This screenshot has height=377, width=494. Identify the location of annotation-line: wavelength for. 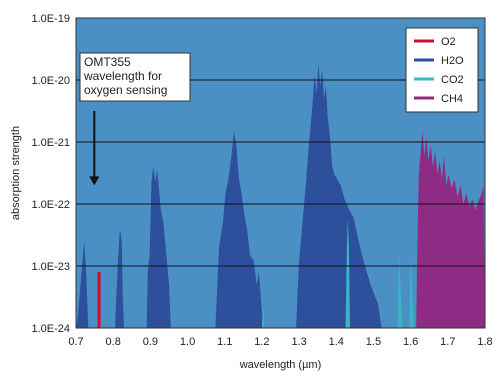
(122, 76).